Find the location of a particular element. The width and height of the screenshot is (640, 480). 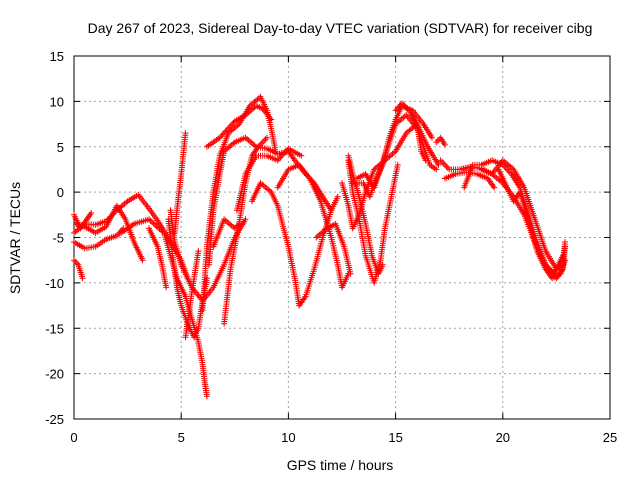

x-tick-label: 15 is located at coordinates (395, 437).